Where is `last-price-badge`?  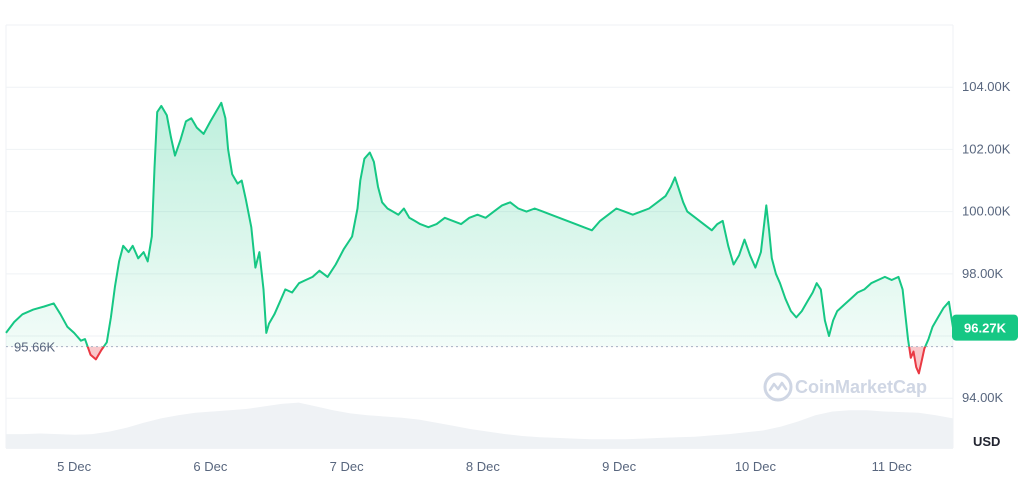
last-price-badge is located at coordinates (985, 327).